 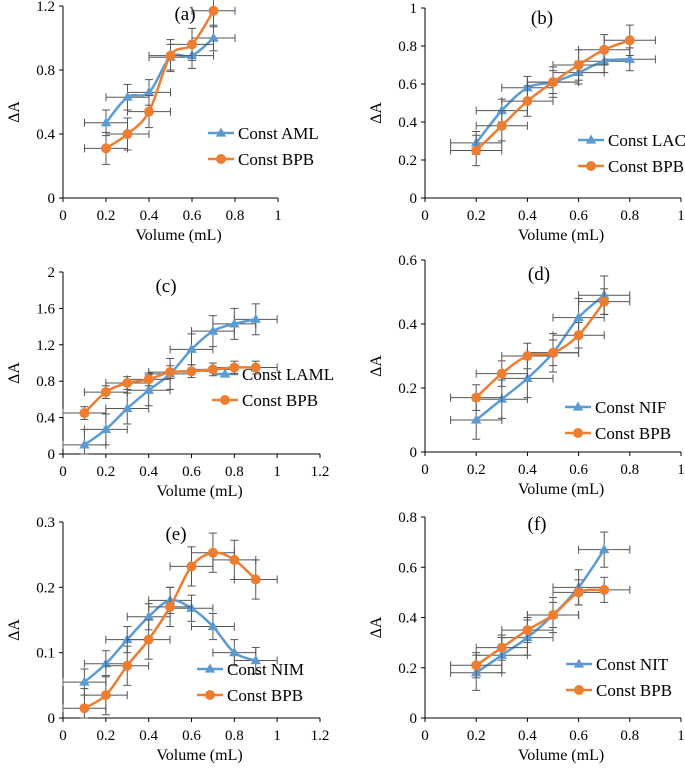 What do you see at coordinates (52, 273) in the screenshot?
I see `y-tick-label: 2` at bounding box center [52, 273].